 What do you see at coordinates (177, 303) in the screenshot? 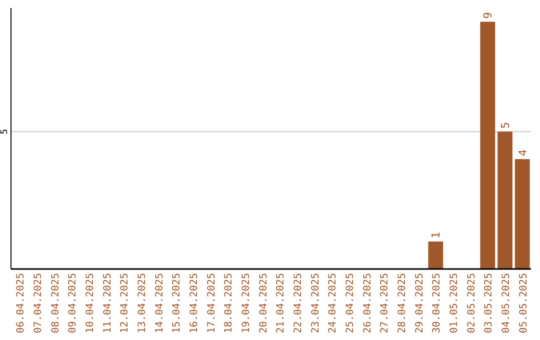
I see `x-tick-label: 15.04.2025` at bounding box center [177, 303].